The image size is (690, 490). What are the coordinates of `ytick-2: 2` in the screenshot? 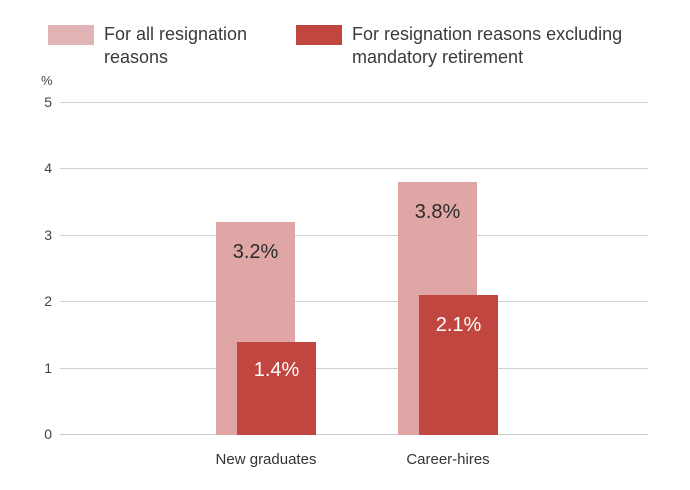 It's located at (48, 301).